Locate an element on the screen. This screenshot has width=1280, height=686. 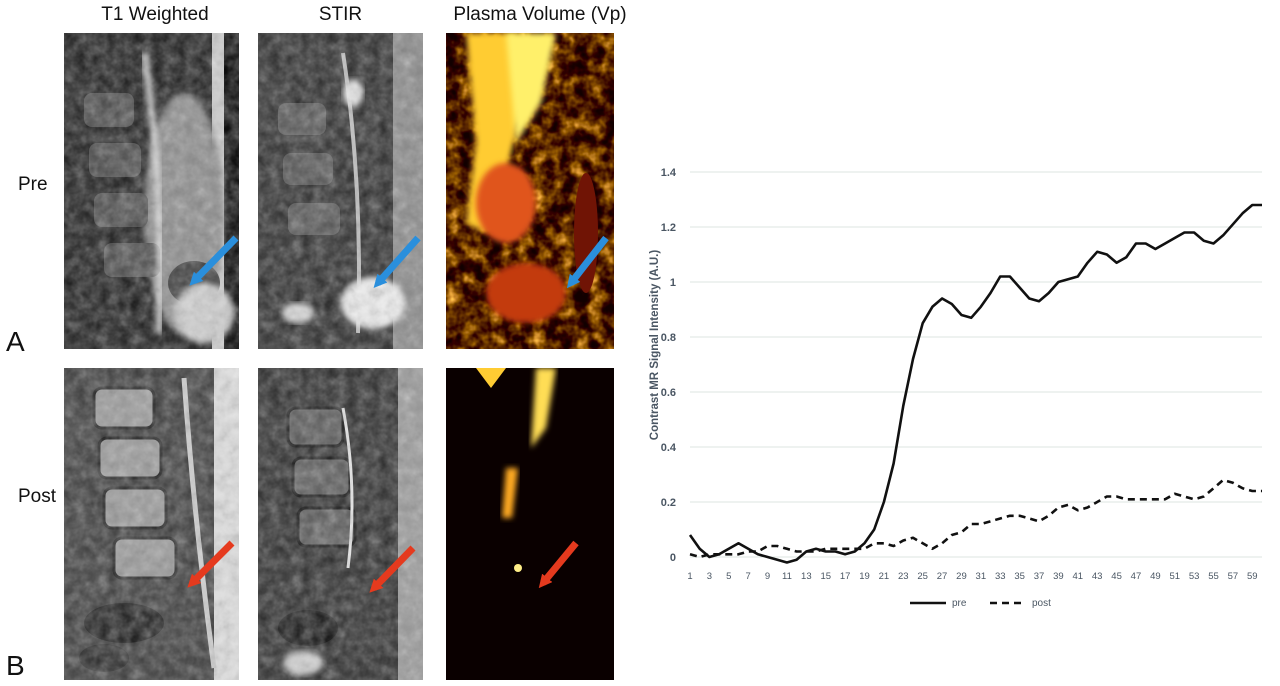
column-title-stir: STIR is located at coordinates (340, 14).